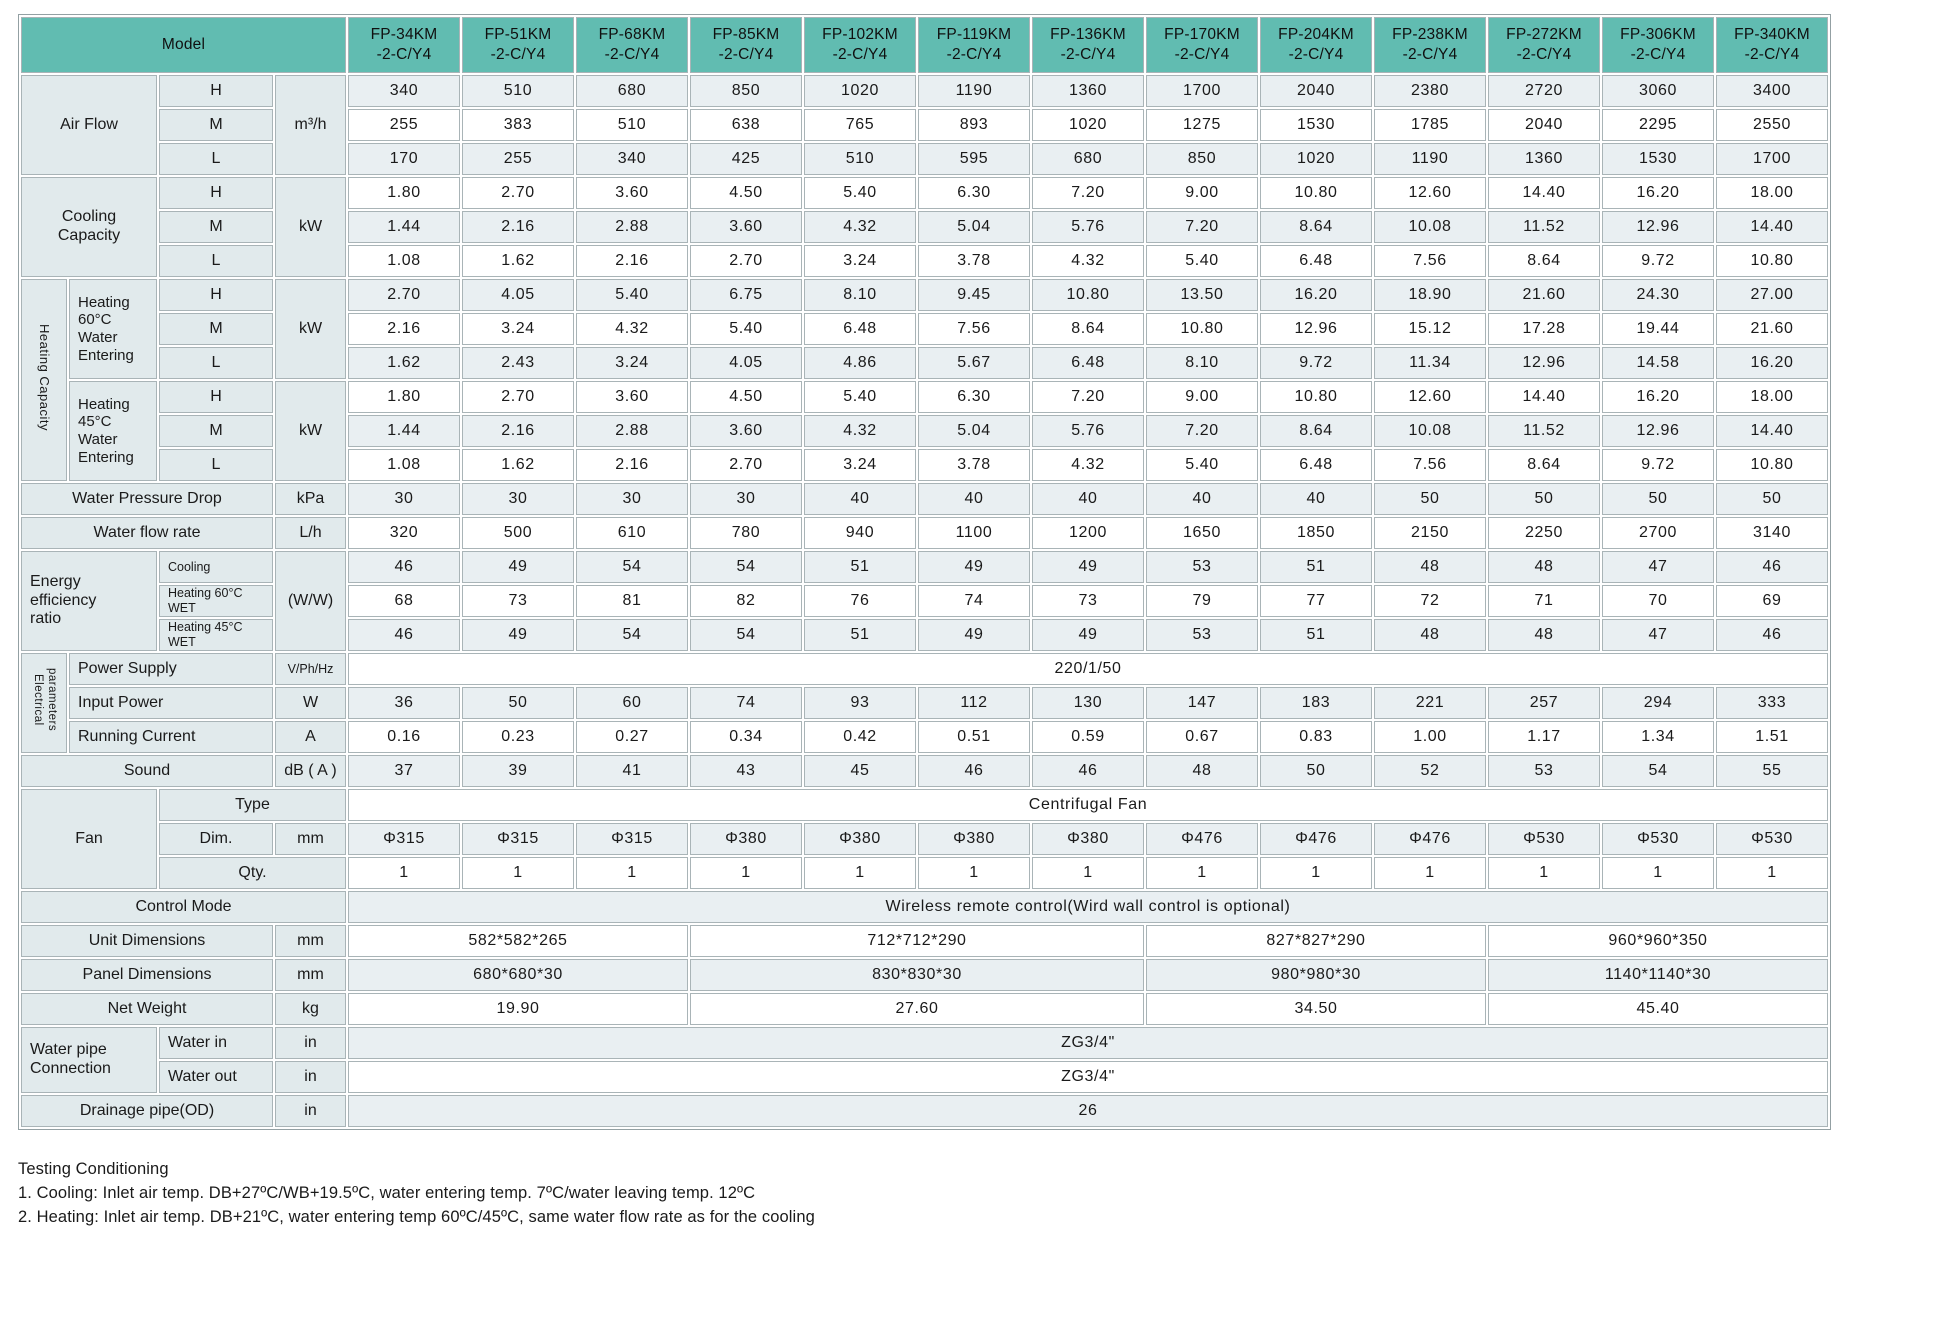 The image size is (1942, 1320). I want to click on value-cell: 4.86, so click(860, 363).